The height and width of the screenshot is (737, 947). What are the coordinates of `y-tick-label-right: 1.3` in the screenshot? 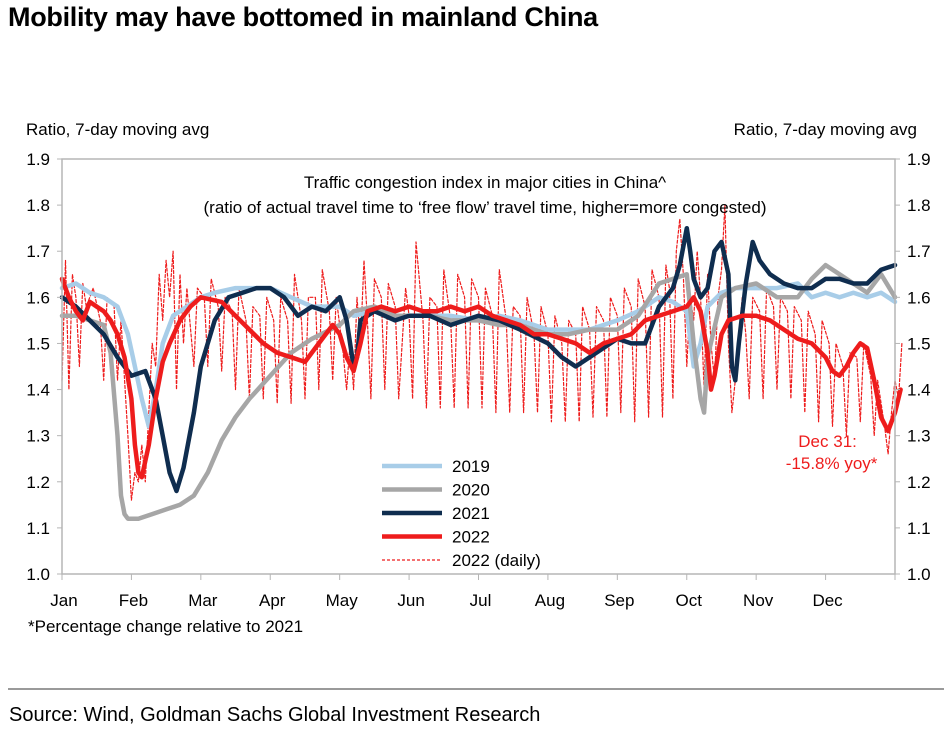 It's located at (919, 436).